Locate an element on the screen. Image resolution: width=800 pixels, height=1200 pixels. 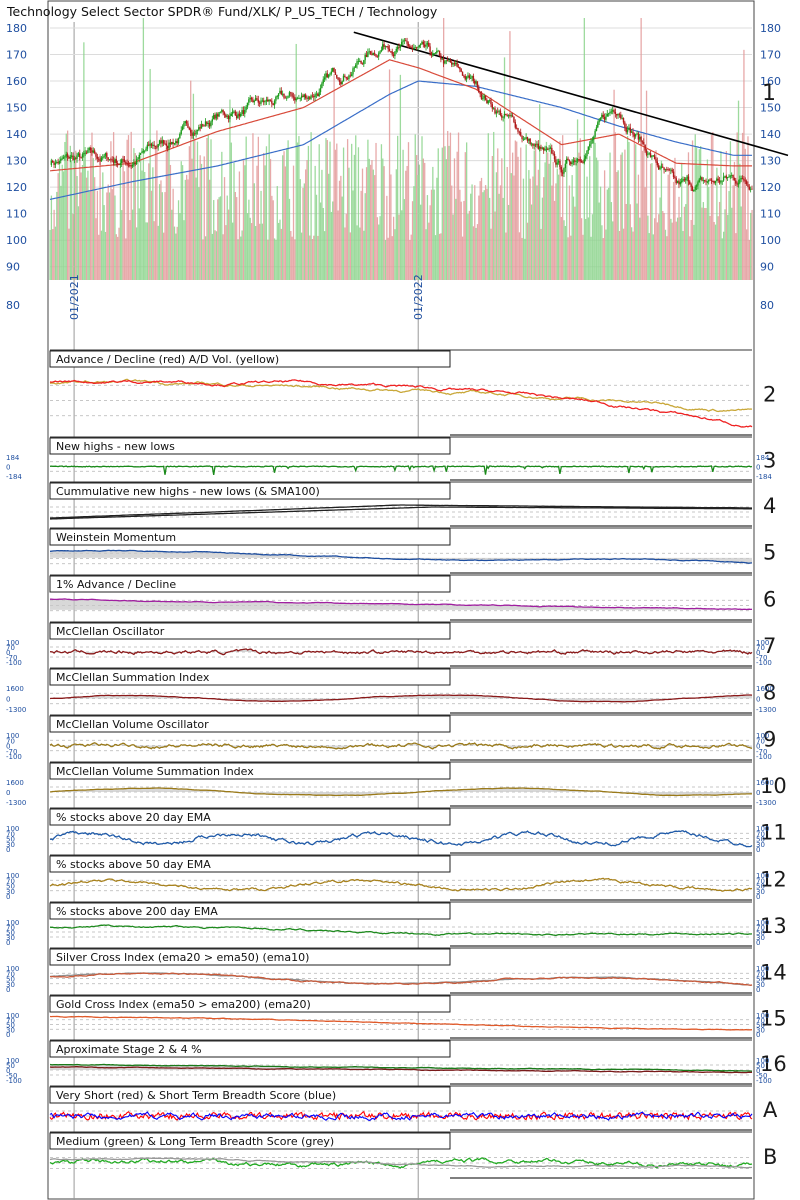
panel-tick-left: 100 is located at coordinates (12, 969).